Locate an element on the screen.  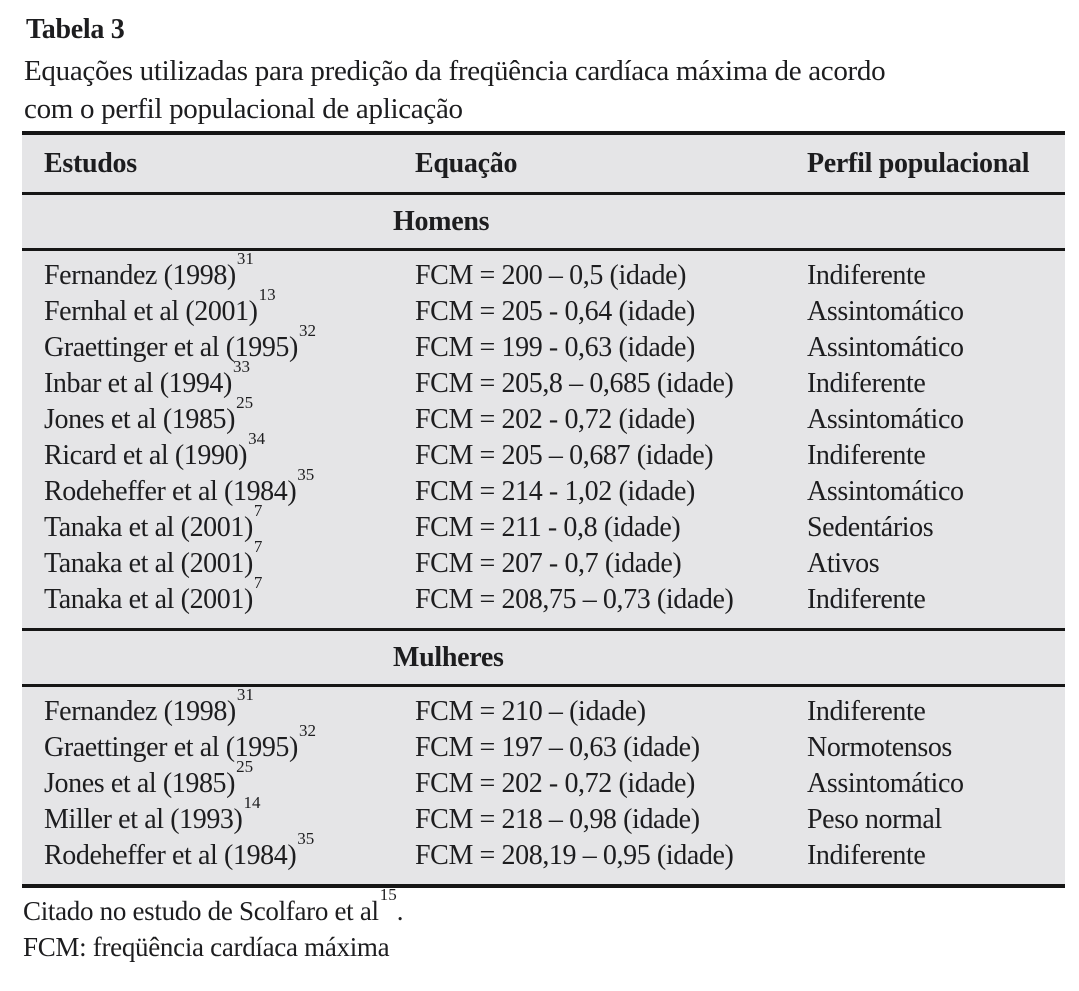
equation-cell: FCM = 205,8 – 0,685 (idade) is located at coordinates (574, 383).